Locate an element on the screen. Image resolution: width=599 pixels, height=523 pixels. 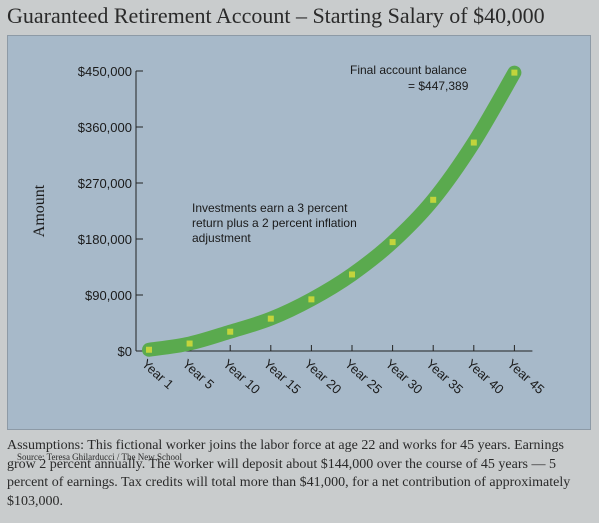
x-tick-label: Year 1 is located at coordinates (158, 374).